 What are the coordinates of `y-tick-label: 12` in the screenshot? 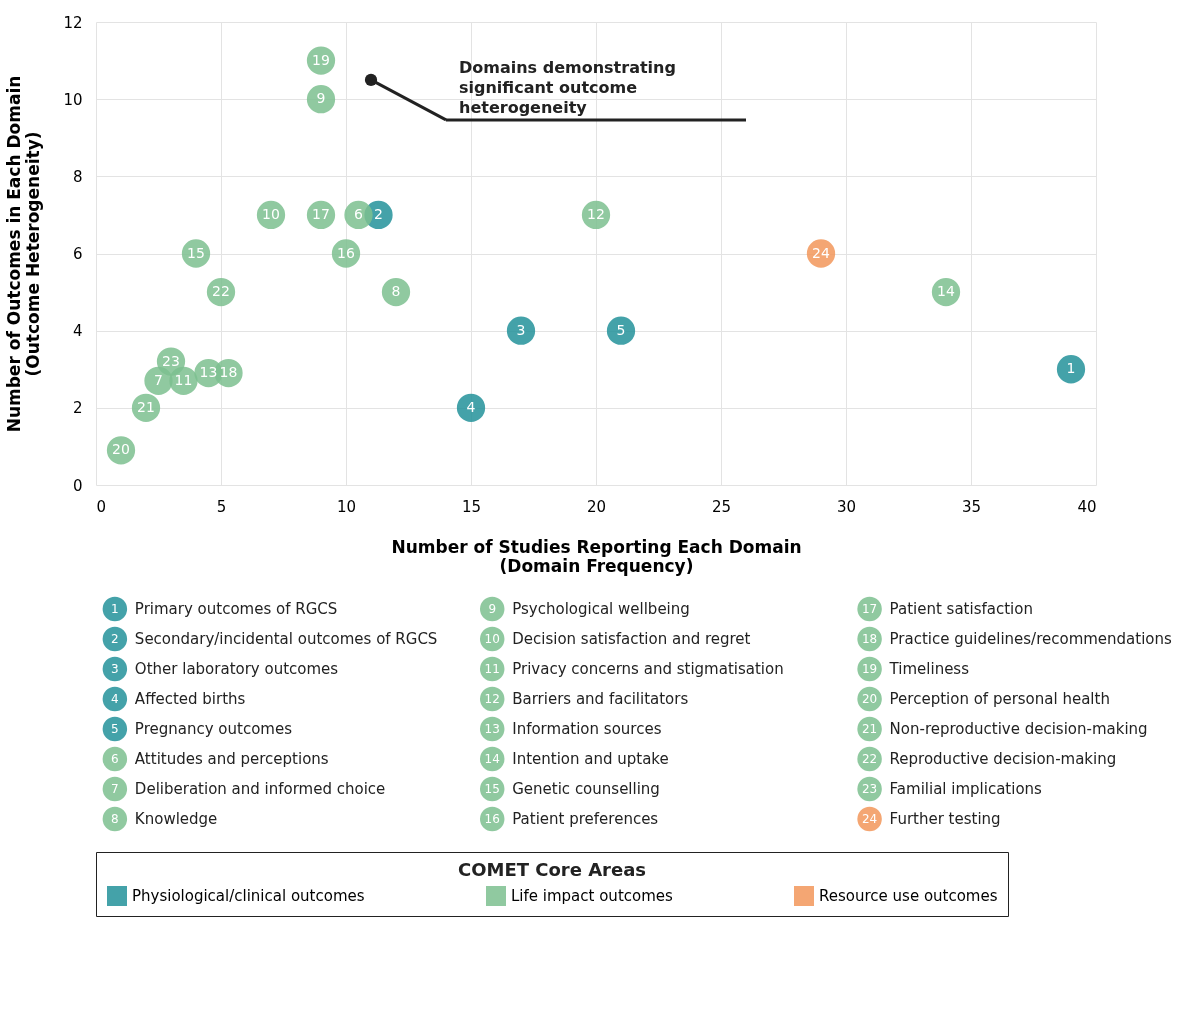 It's located at (73, 22).